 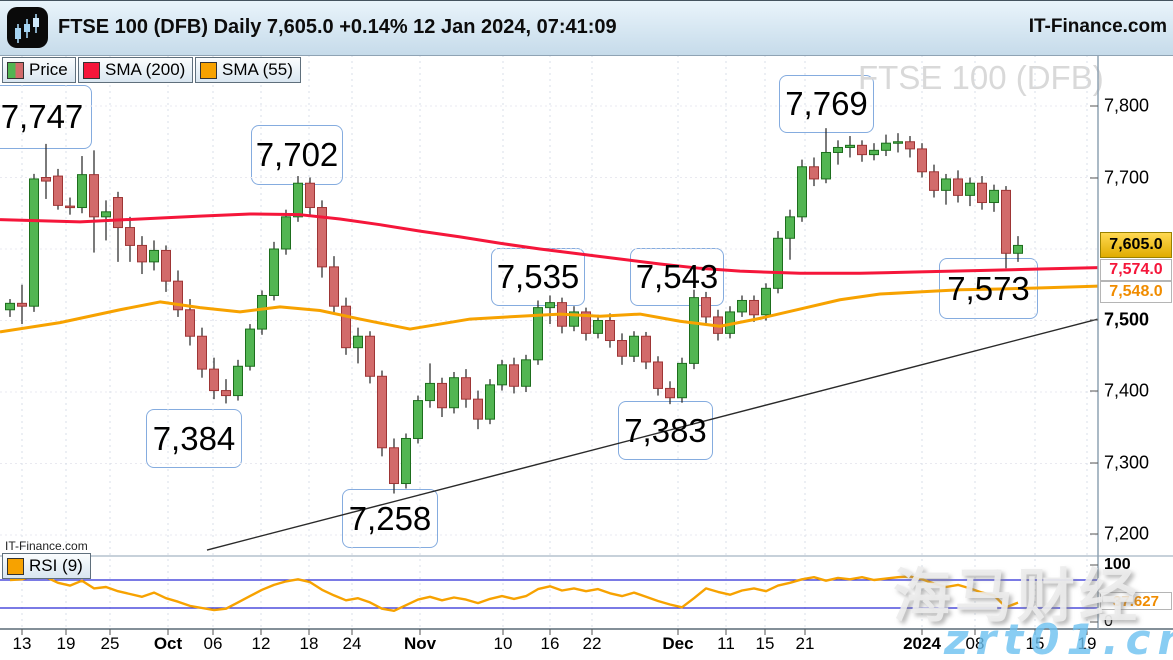 I want to click on candlestick-logo-icon, so click(x=27, y=27).